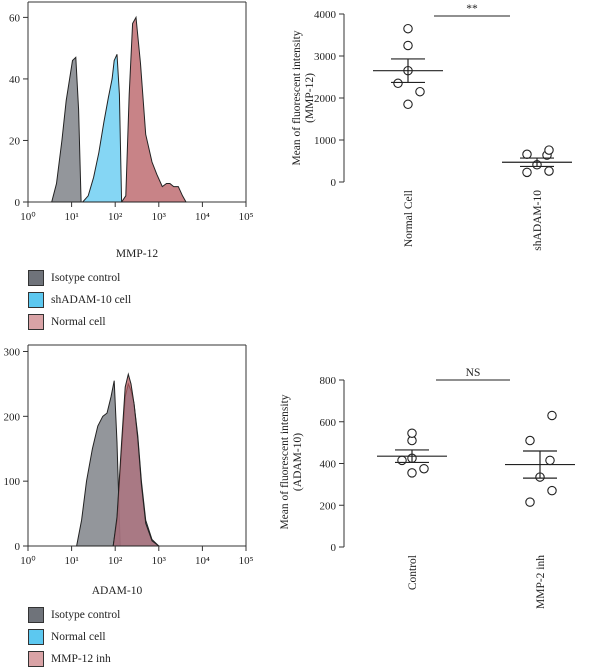 Image resolution: width=600 pixels, height=672 pixels. I want to click on histogram-area-shadam-10-cell, so click(102, 128).